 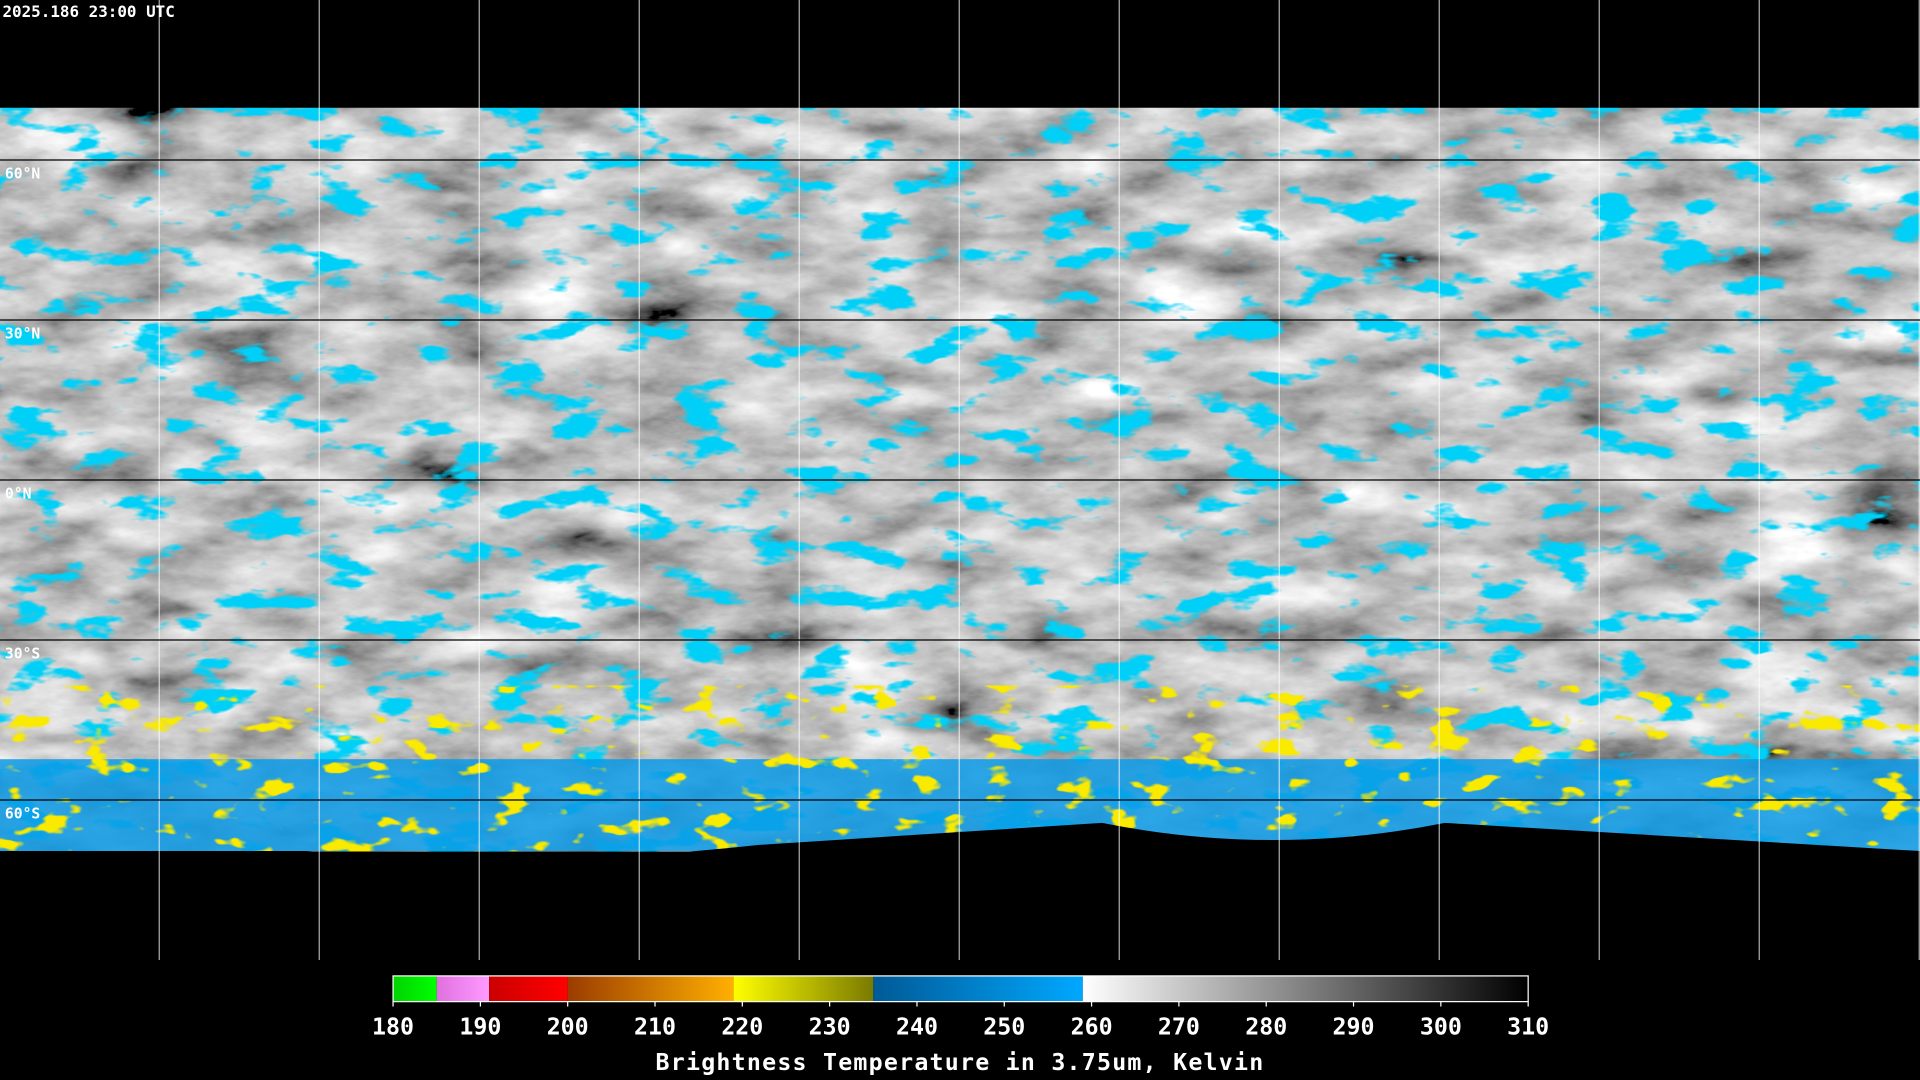 I want to click on timestamp: 2025.186 23:00 UTC, so click(x=88, y=11).